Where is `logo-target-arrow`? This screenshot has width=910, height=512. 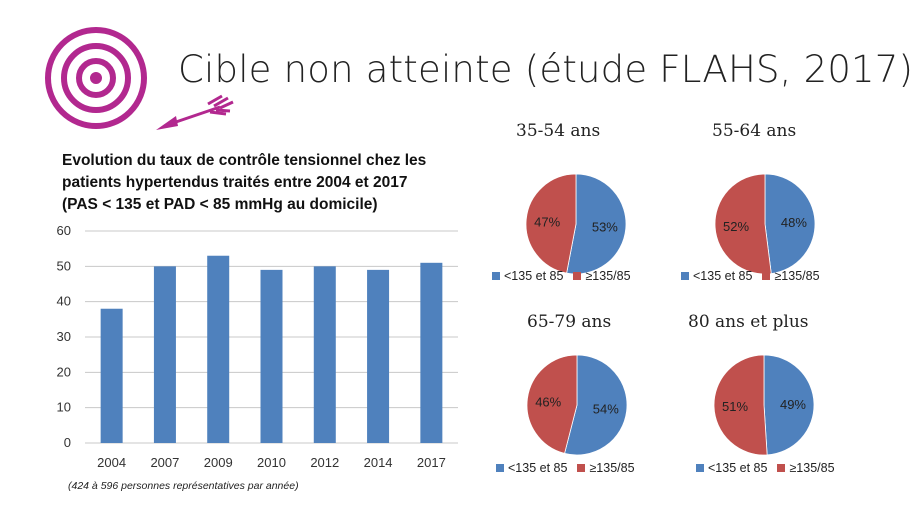 logo-target-arrow is located at coordinates (139, 78).